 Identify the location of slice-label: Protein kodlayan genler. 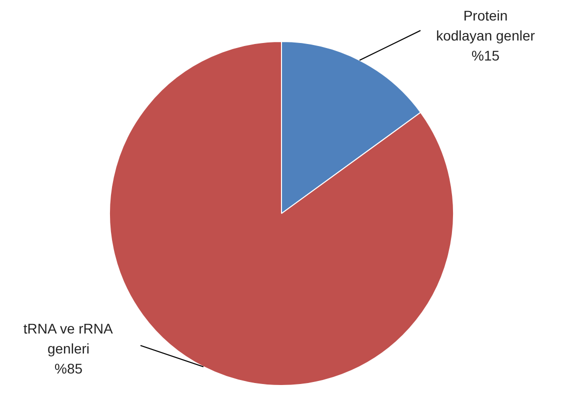
(486, 26).